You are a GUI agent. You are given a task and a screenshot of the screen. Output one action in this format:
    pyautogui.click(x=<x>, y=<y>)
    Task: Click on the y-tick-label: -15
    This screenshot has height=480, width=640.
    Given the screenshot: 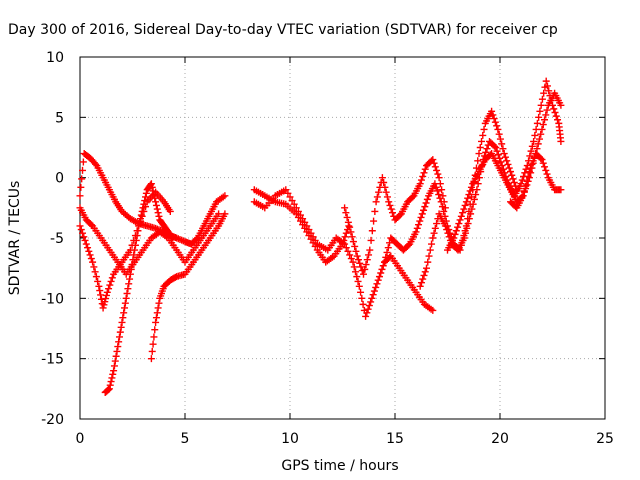 What is the action you would take?
    pyautogui.click(x=52, y=360)
    